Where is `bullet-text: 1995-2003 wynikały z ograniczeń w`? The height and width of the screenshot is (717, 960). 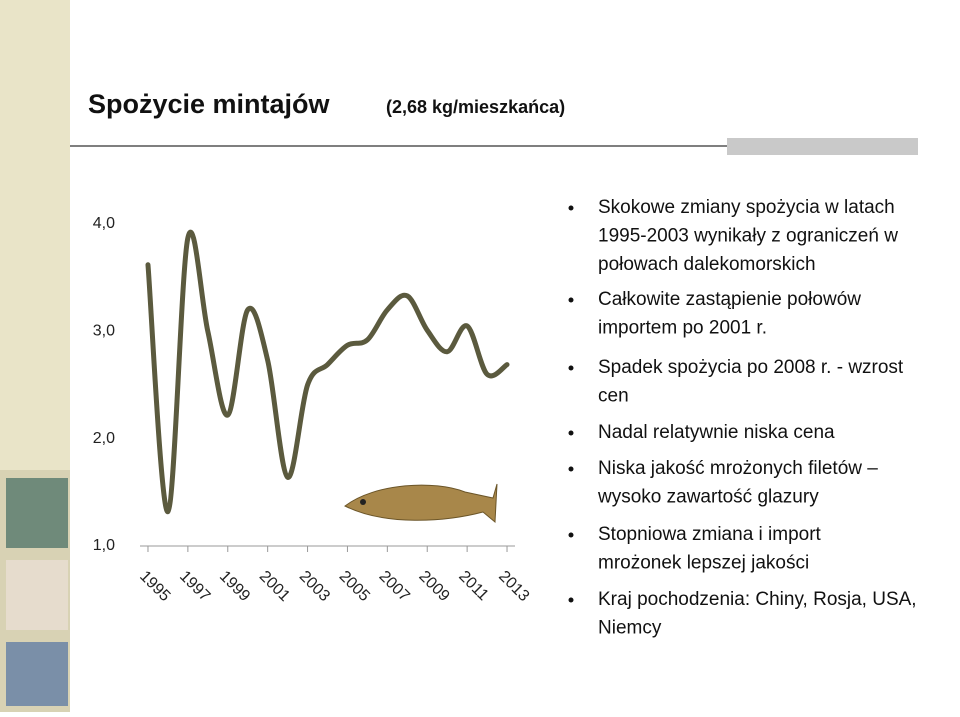
bullet-text: 1995-2003 wynikały z ograniczeń w is located at coordinates (748, 236).